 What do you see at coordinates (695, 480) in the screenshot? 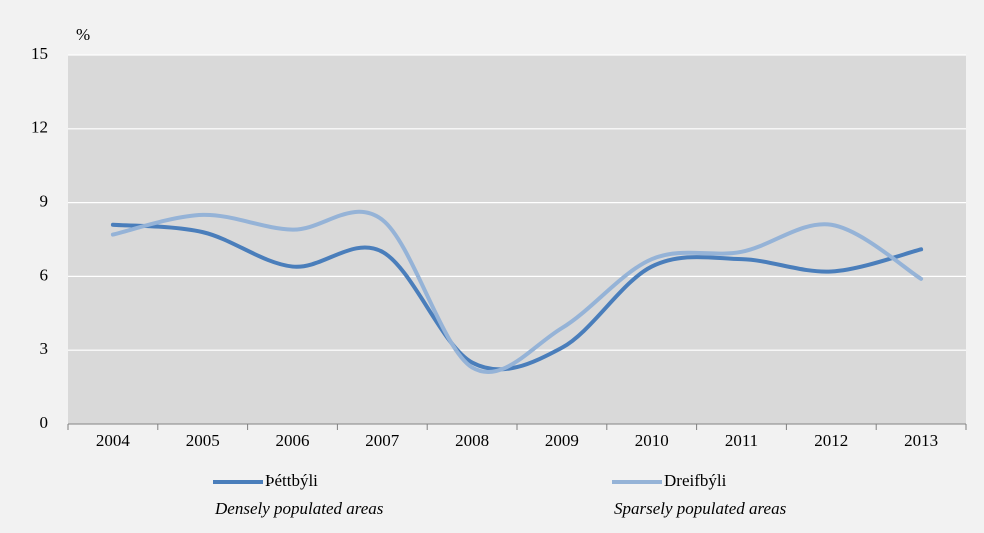
I see `legend-label: Dreifbýli` at bounding box center [695, 480].